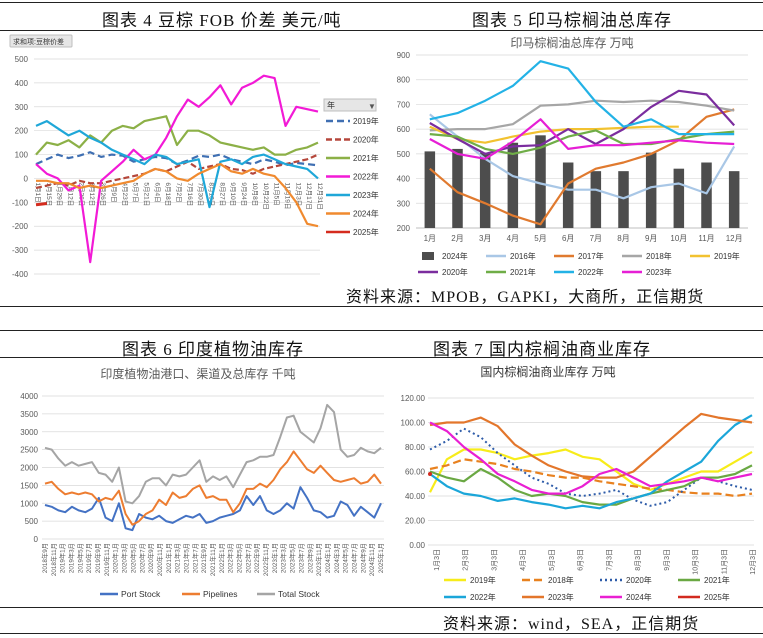 Image resolution: width=763 pixels, height=638 pixels. What do you see at coordinates (168, 558) in the screenshot?
I see `fig6-xtick-14: 2021年1月` at bounding box center [168, 558].